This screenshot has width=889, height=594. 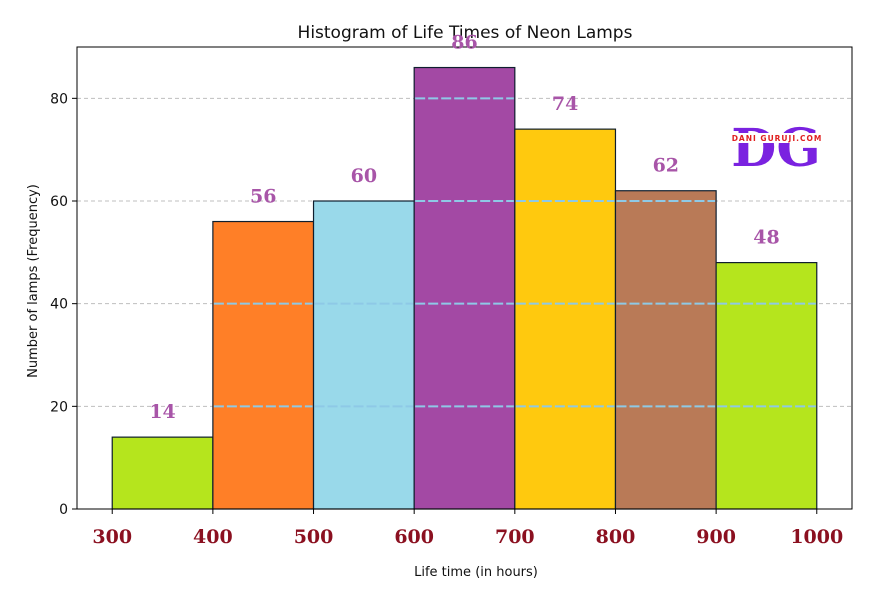 What do you see at coordinates (314, 537) in the screenshot?
I see `x-tick-label: 500` at bounding box center [314, 537].